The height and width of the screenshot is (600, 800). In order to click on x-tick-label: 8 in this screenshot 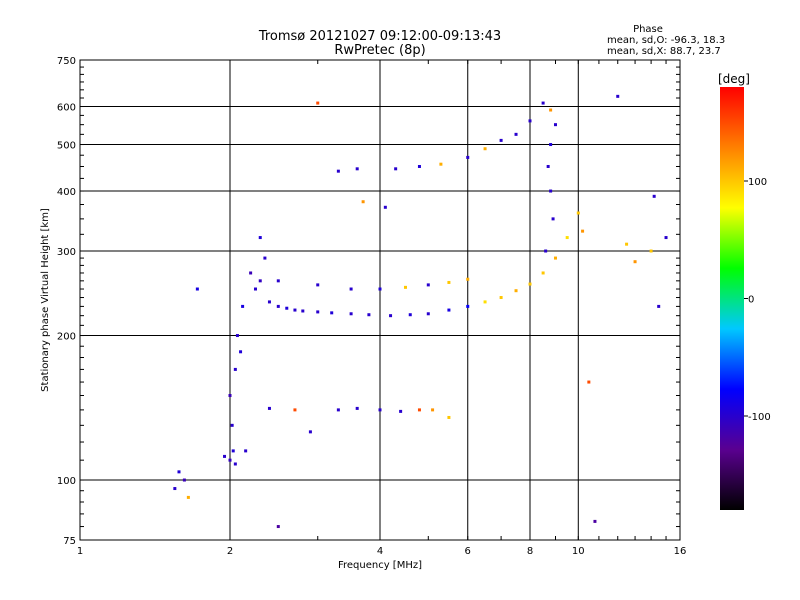, I will do `click(530, 551)`.